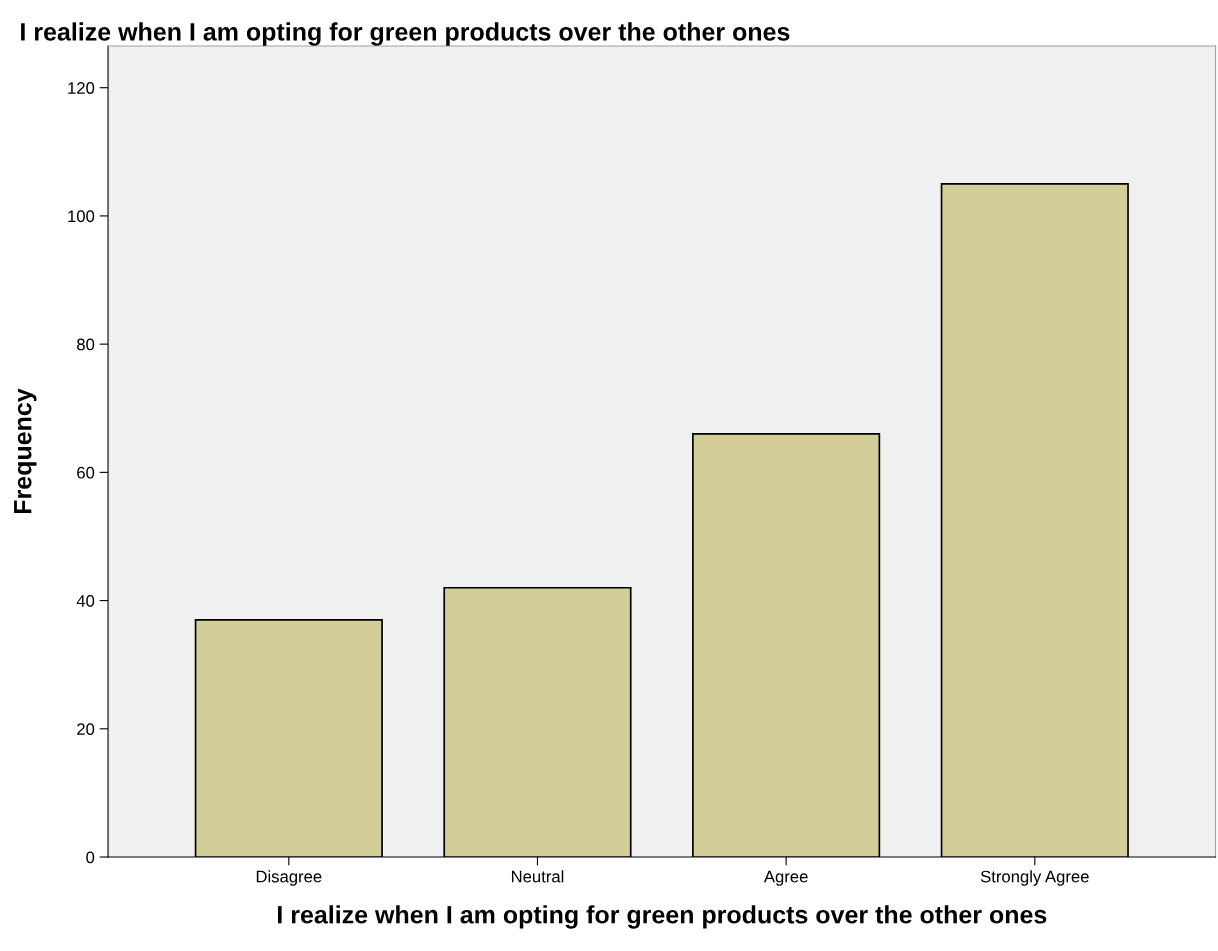 This screenshot has height=951, width=1218. What do you see at coordinates (785, 878) in the screenshot?
I see `x-tick-label: Agree` at bounding box center [785, 878].